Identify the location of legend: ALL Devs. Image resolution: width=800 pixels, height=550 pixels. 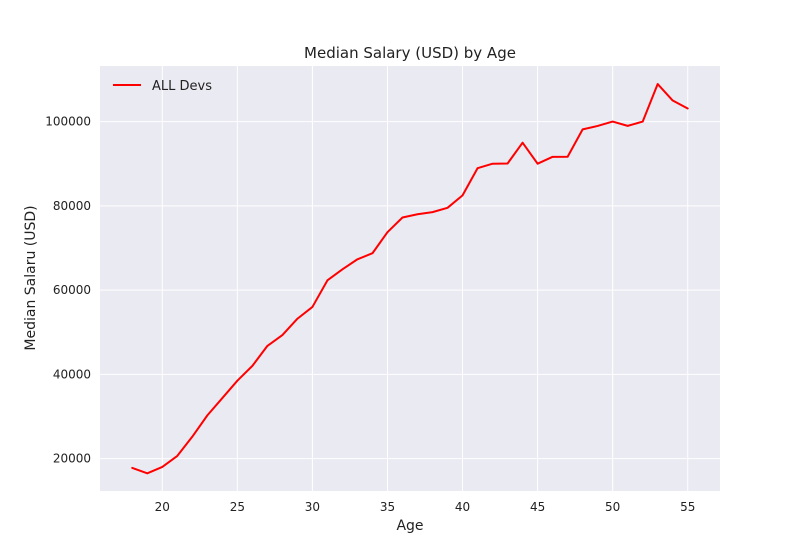
(162, 86).